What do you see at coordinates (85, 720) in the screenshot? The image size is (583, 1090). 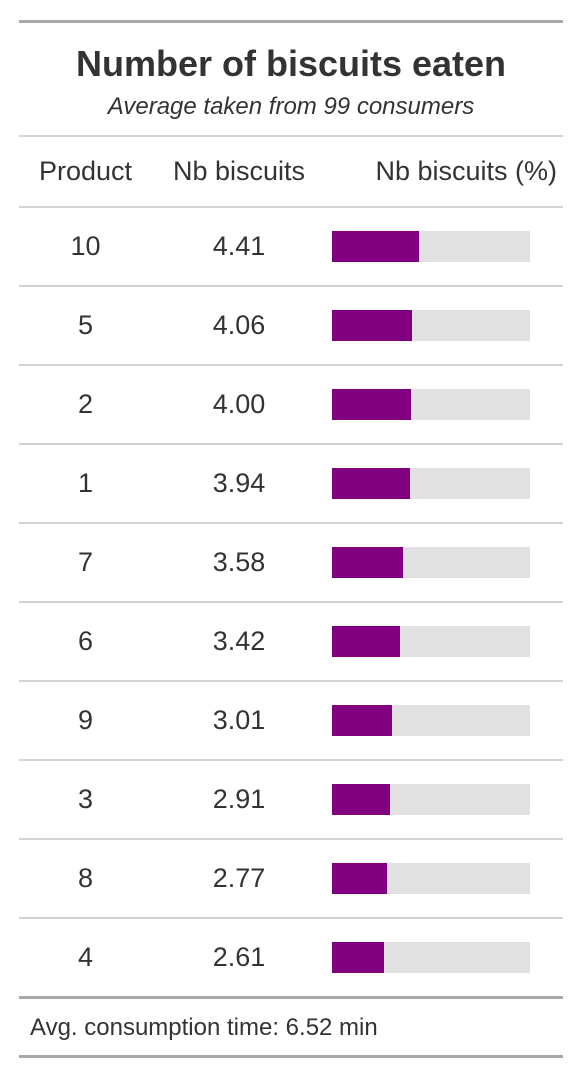 I see `cell-product: 9` at bounding box center [85, 720].